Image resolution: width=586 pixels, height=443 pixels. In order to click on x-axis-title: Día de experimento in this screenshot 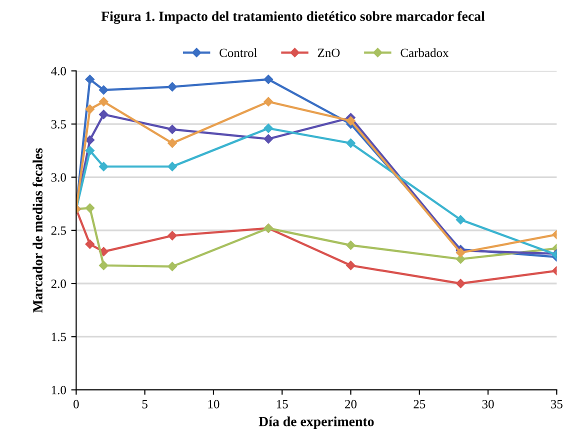, I will do `click(316, 423)`.